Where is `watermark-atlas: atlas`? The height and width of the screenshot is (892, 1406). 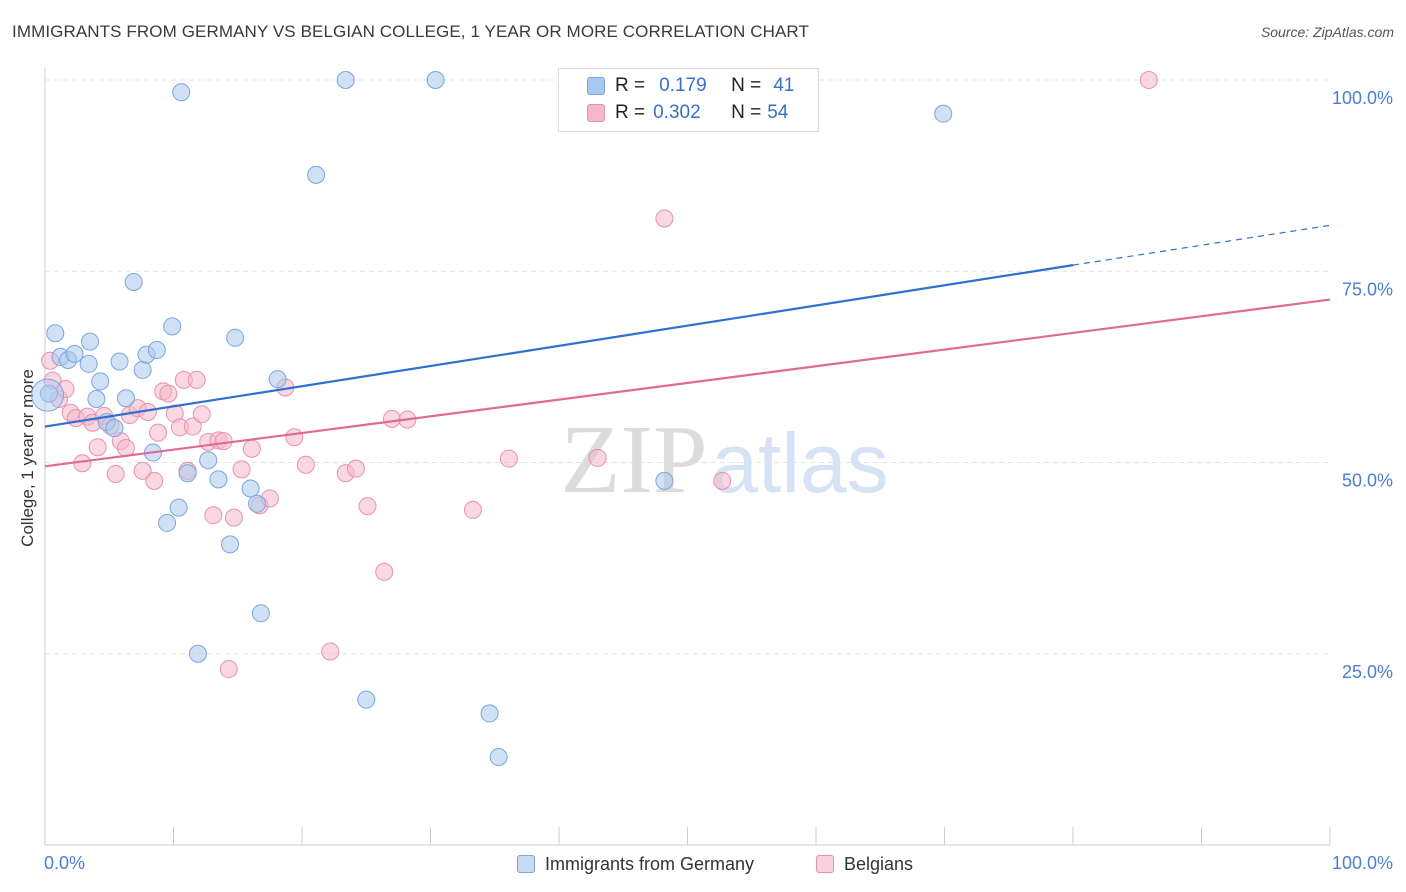
watermark-atlas: atlas is located at coordinates (799, 463).